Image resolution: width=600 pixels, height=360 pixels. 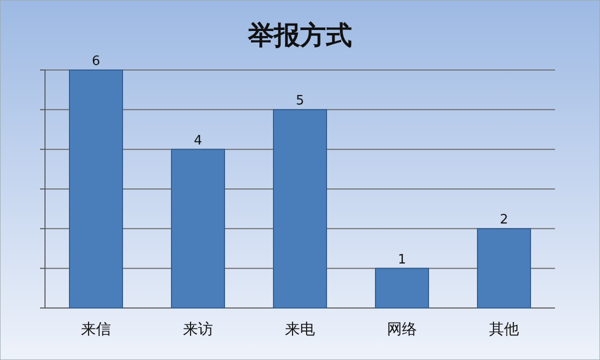 I want to click on chart-title: 举报方式, so click(x=299, y=36).